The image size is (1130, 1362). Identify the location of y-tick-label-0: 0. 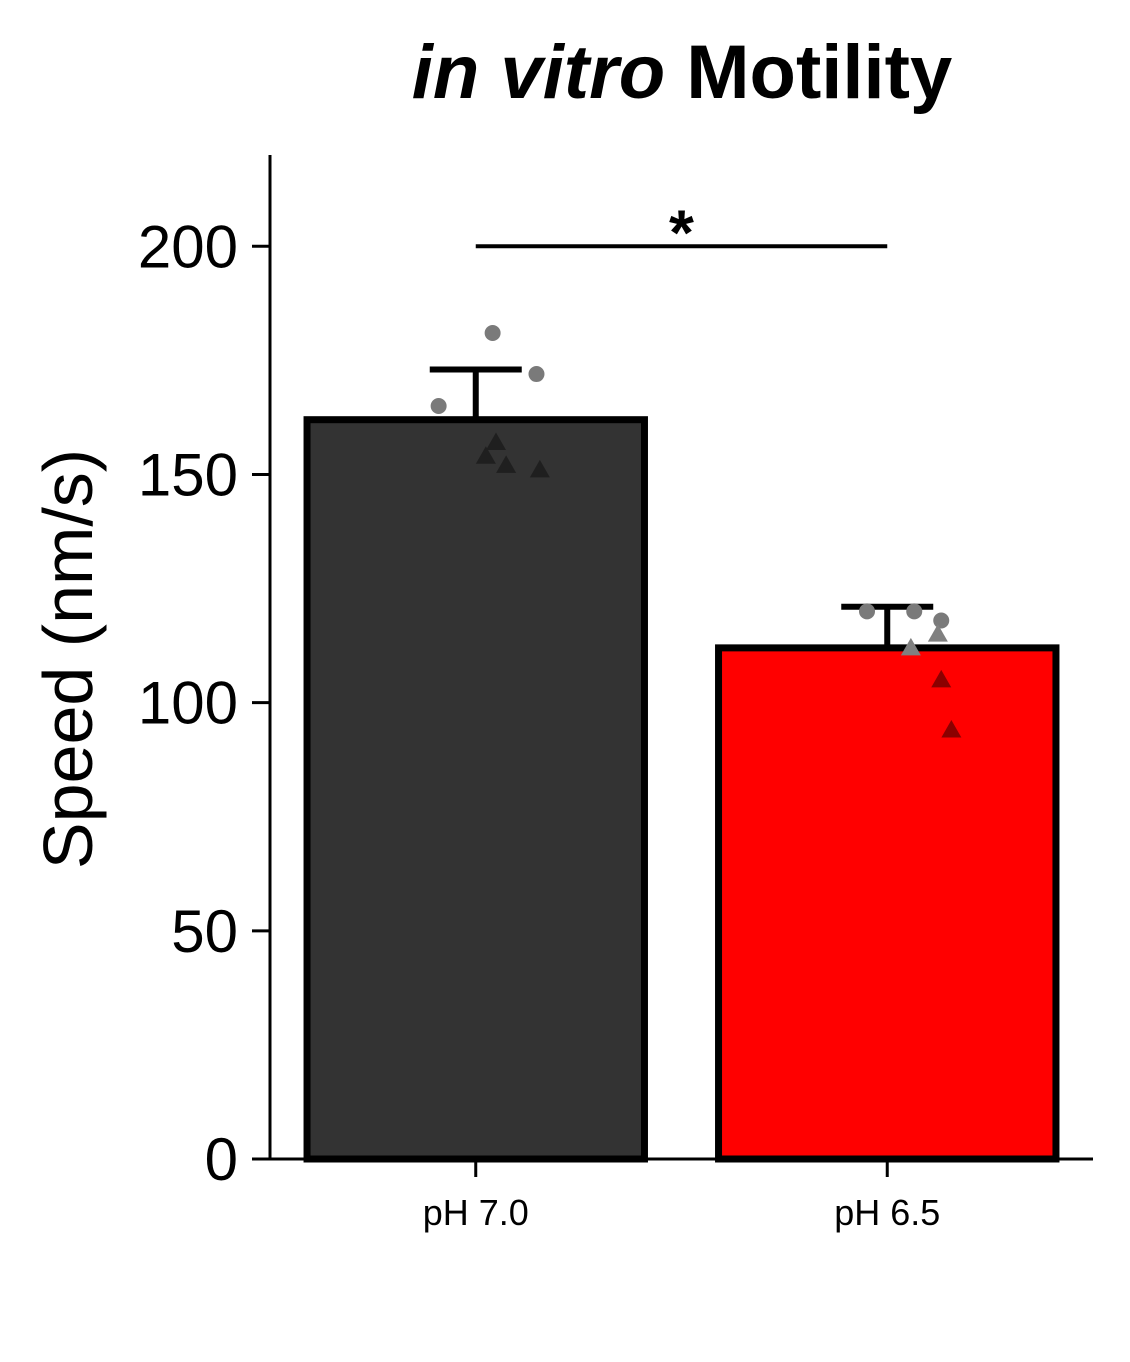
(221, 1159).